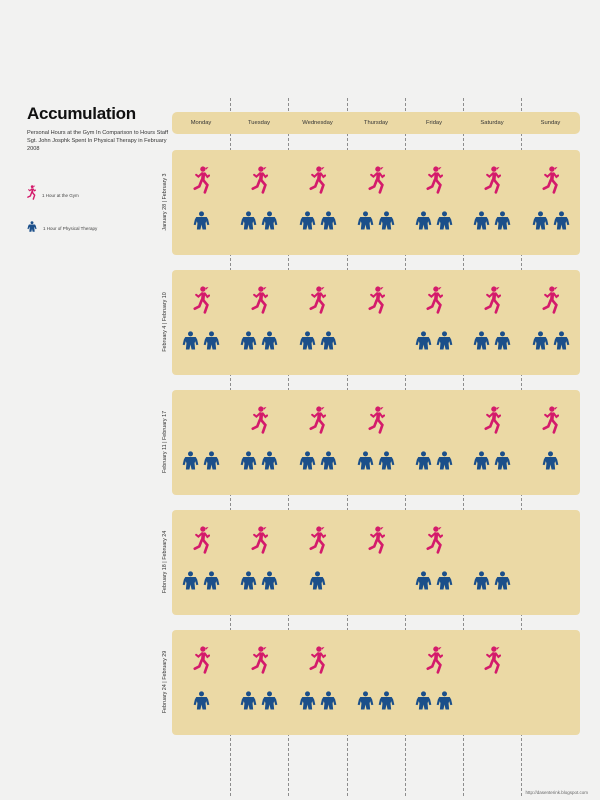  Describe the element at coordinates (165, 202) in the screenshot. I see `week-label: January 28 | February 3` at that location.